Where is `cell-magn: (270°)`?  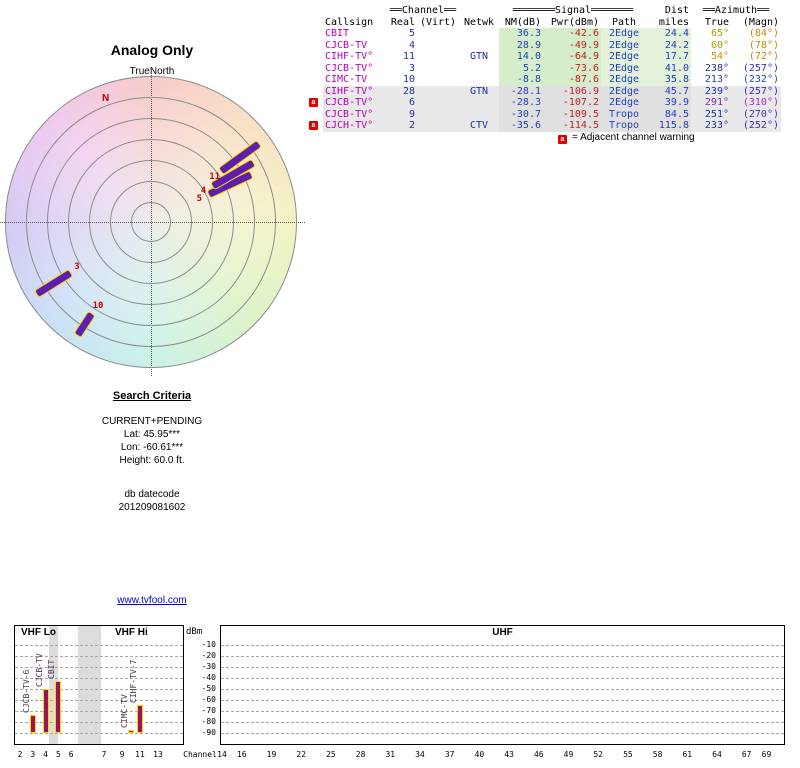
cell-magn: (270°) is located at coordinates (756, 114).